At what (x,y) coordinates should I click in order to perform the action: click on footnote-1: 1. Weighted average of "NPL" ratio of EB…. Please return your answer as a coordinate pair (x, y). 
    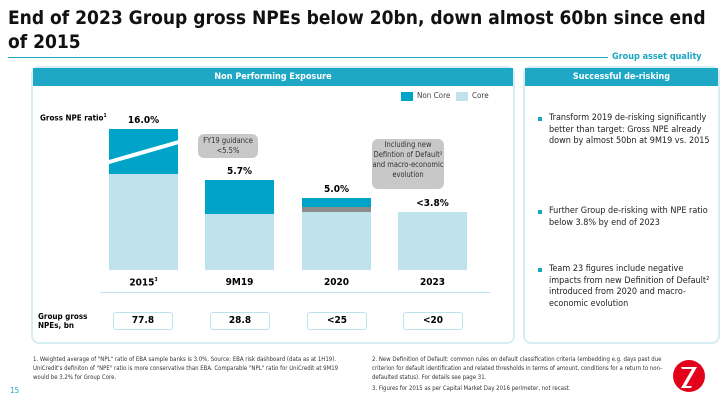
    Looking at the image, I should click on (186, 368).